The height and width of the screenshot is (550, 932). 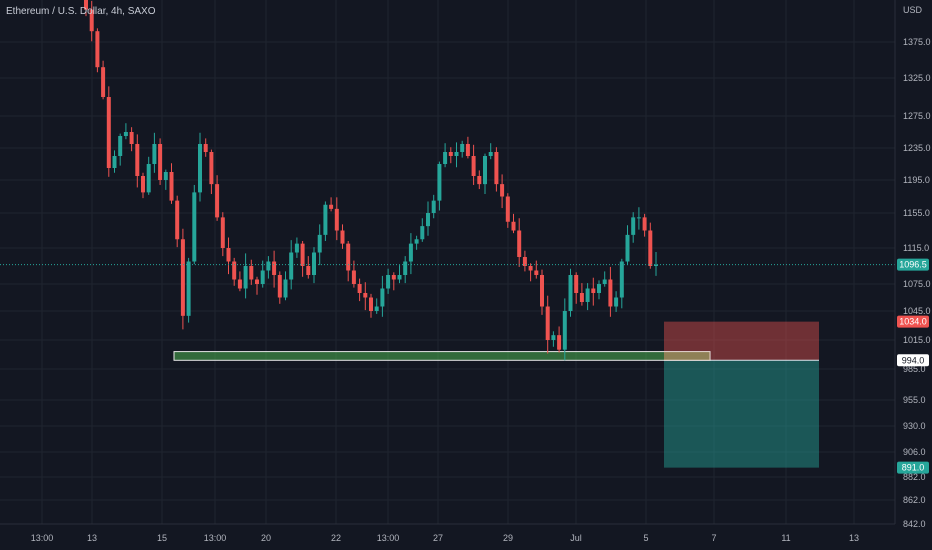 What do you see at coordinates (913, 360) in the screenshot?
I see `price-tag: 994.0` at bounding box center [913, 360].